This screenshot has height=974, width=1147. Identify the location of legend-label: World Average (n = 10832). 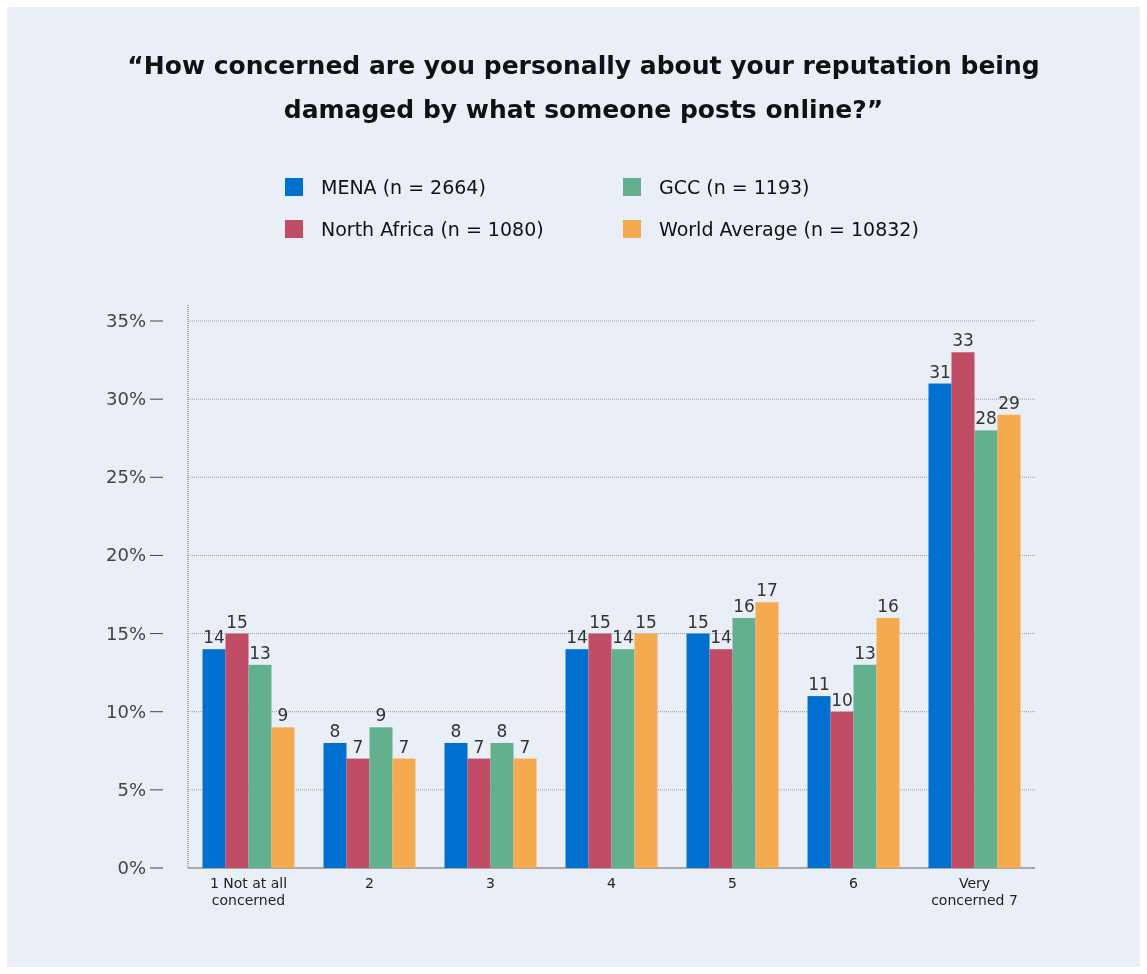
(789, 229).